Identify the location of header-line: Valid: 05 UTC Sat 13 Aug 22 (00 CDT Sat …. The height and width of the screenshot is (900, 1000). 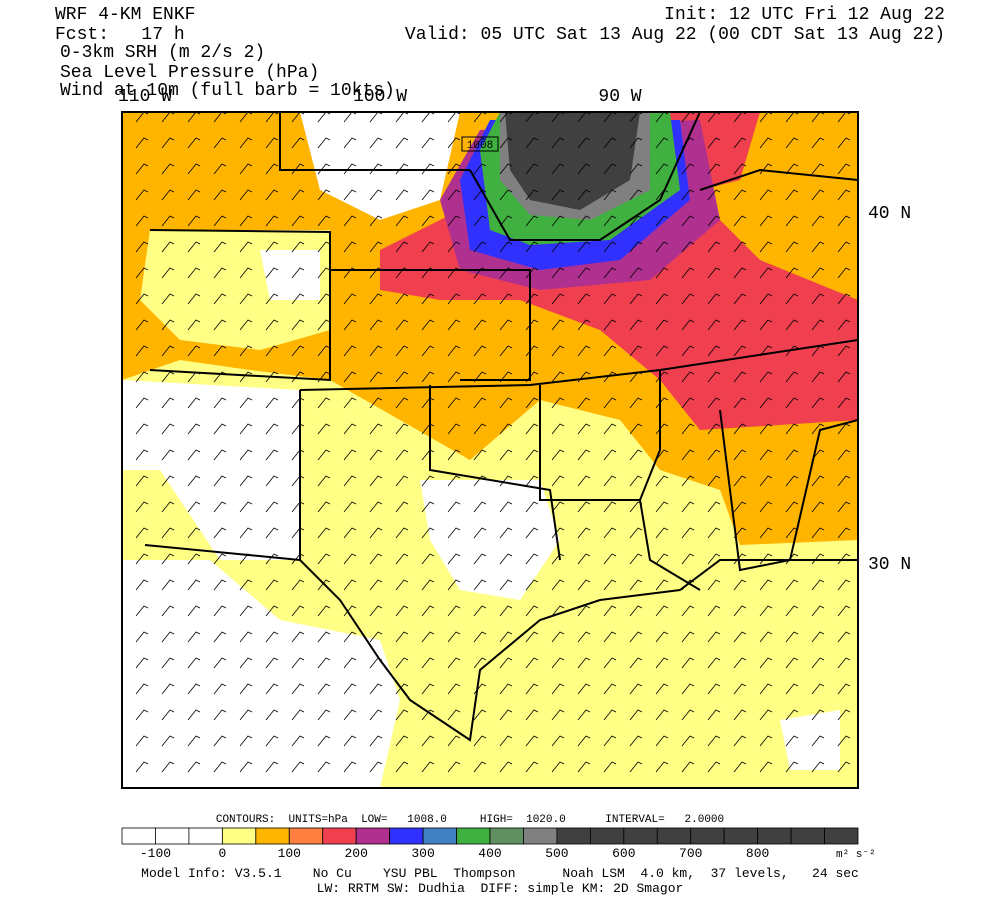
(675, 35).